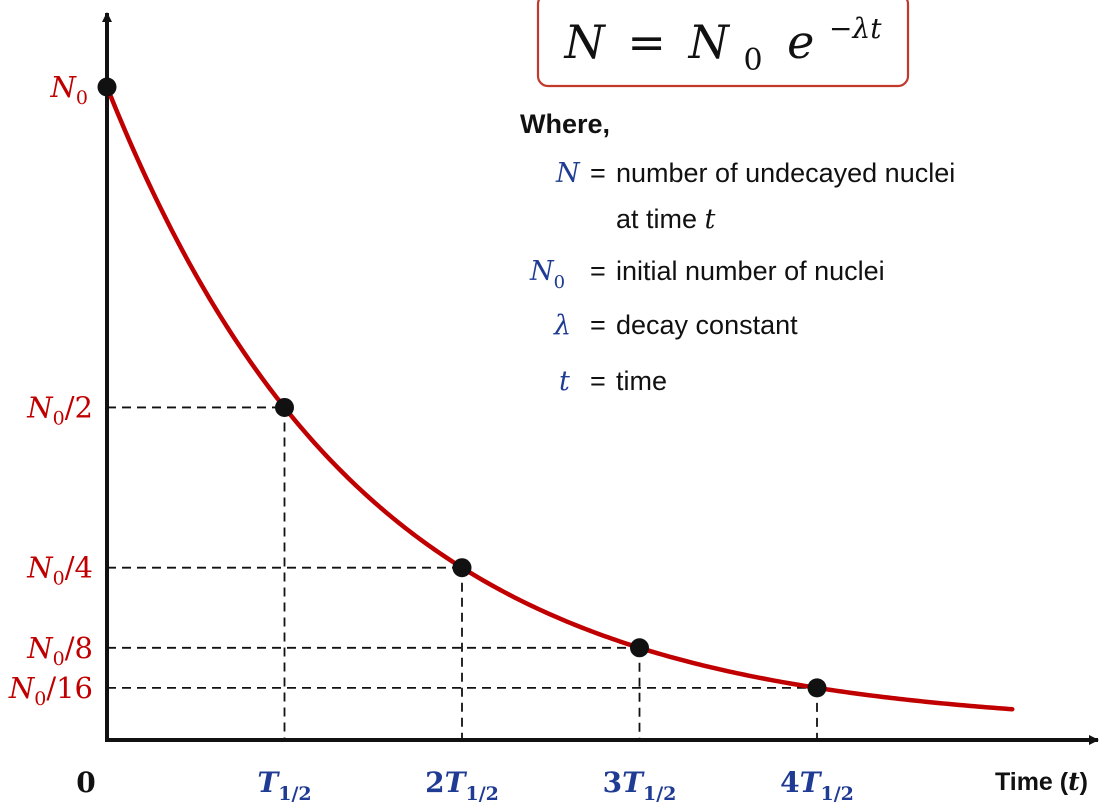 The width and height of the screenshot is (1119, 808). What do you see at coordinates (434, 782) in the screenshot?
I see `x-tick-coefficient: 2` at bounding box center [434, 782].